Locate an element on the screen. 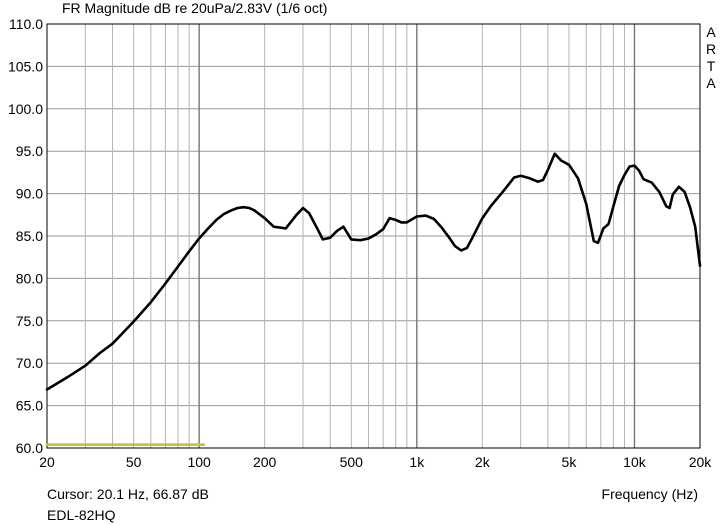  x-tick-label: 20 is located at coordinates (47, 462).